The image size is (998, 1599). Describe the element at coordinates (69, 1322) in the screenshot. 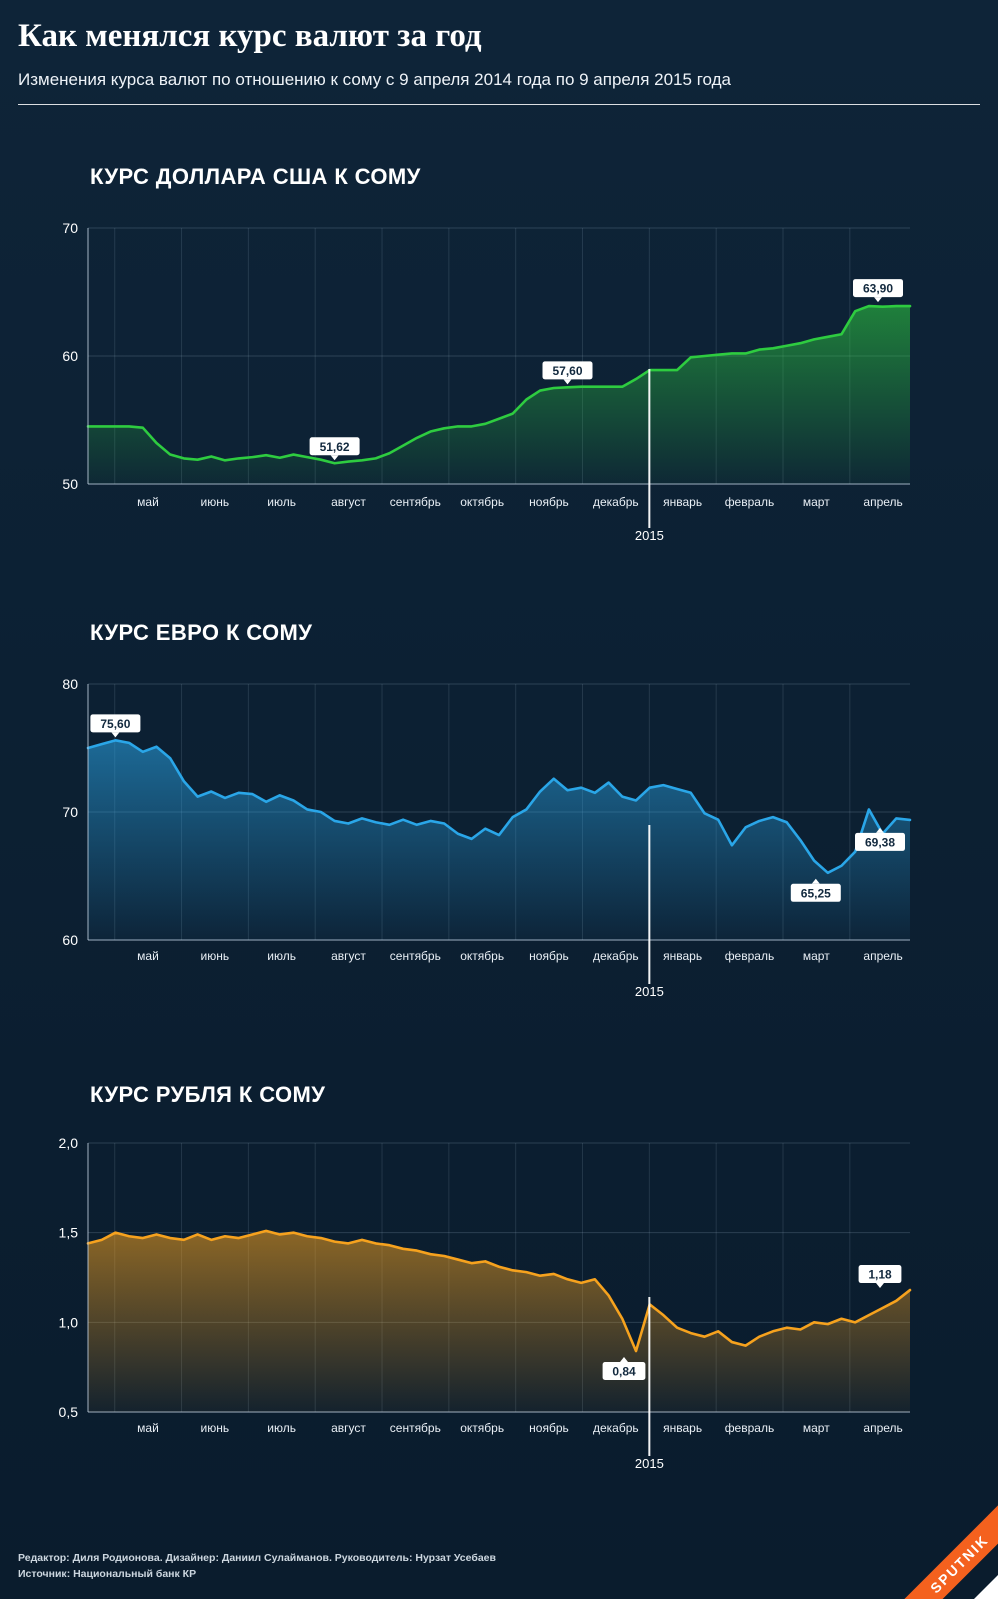

I see `svg-text: 1,0` at that location.